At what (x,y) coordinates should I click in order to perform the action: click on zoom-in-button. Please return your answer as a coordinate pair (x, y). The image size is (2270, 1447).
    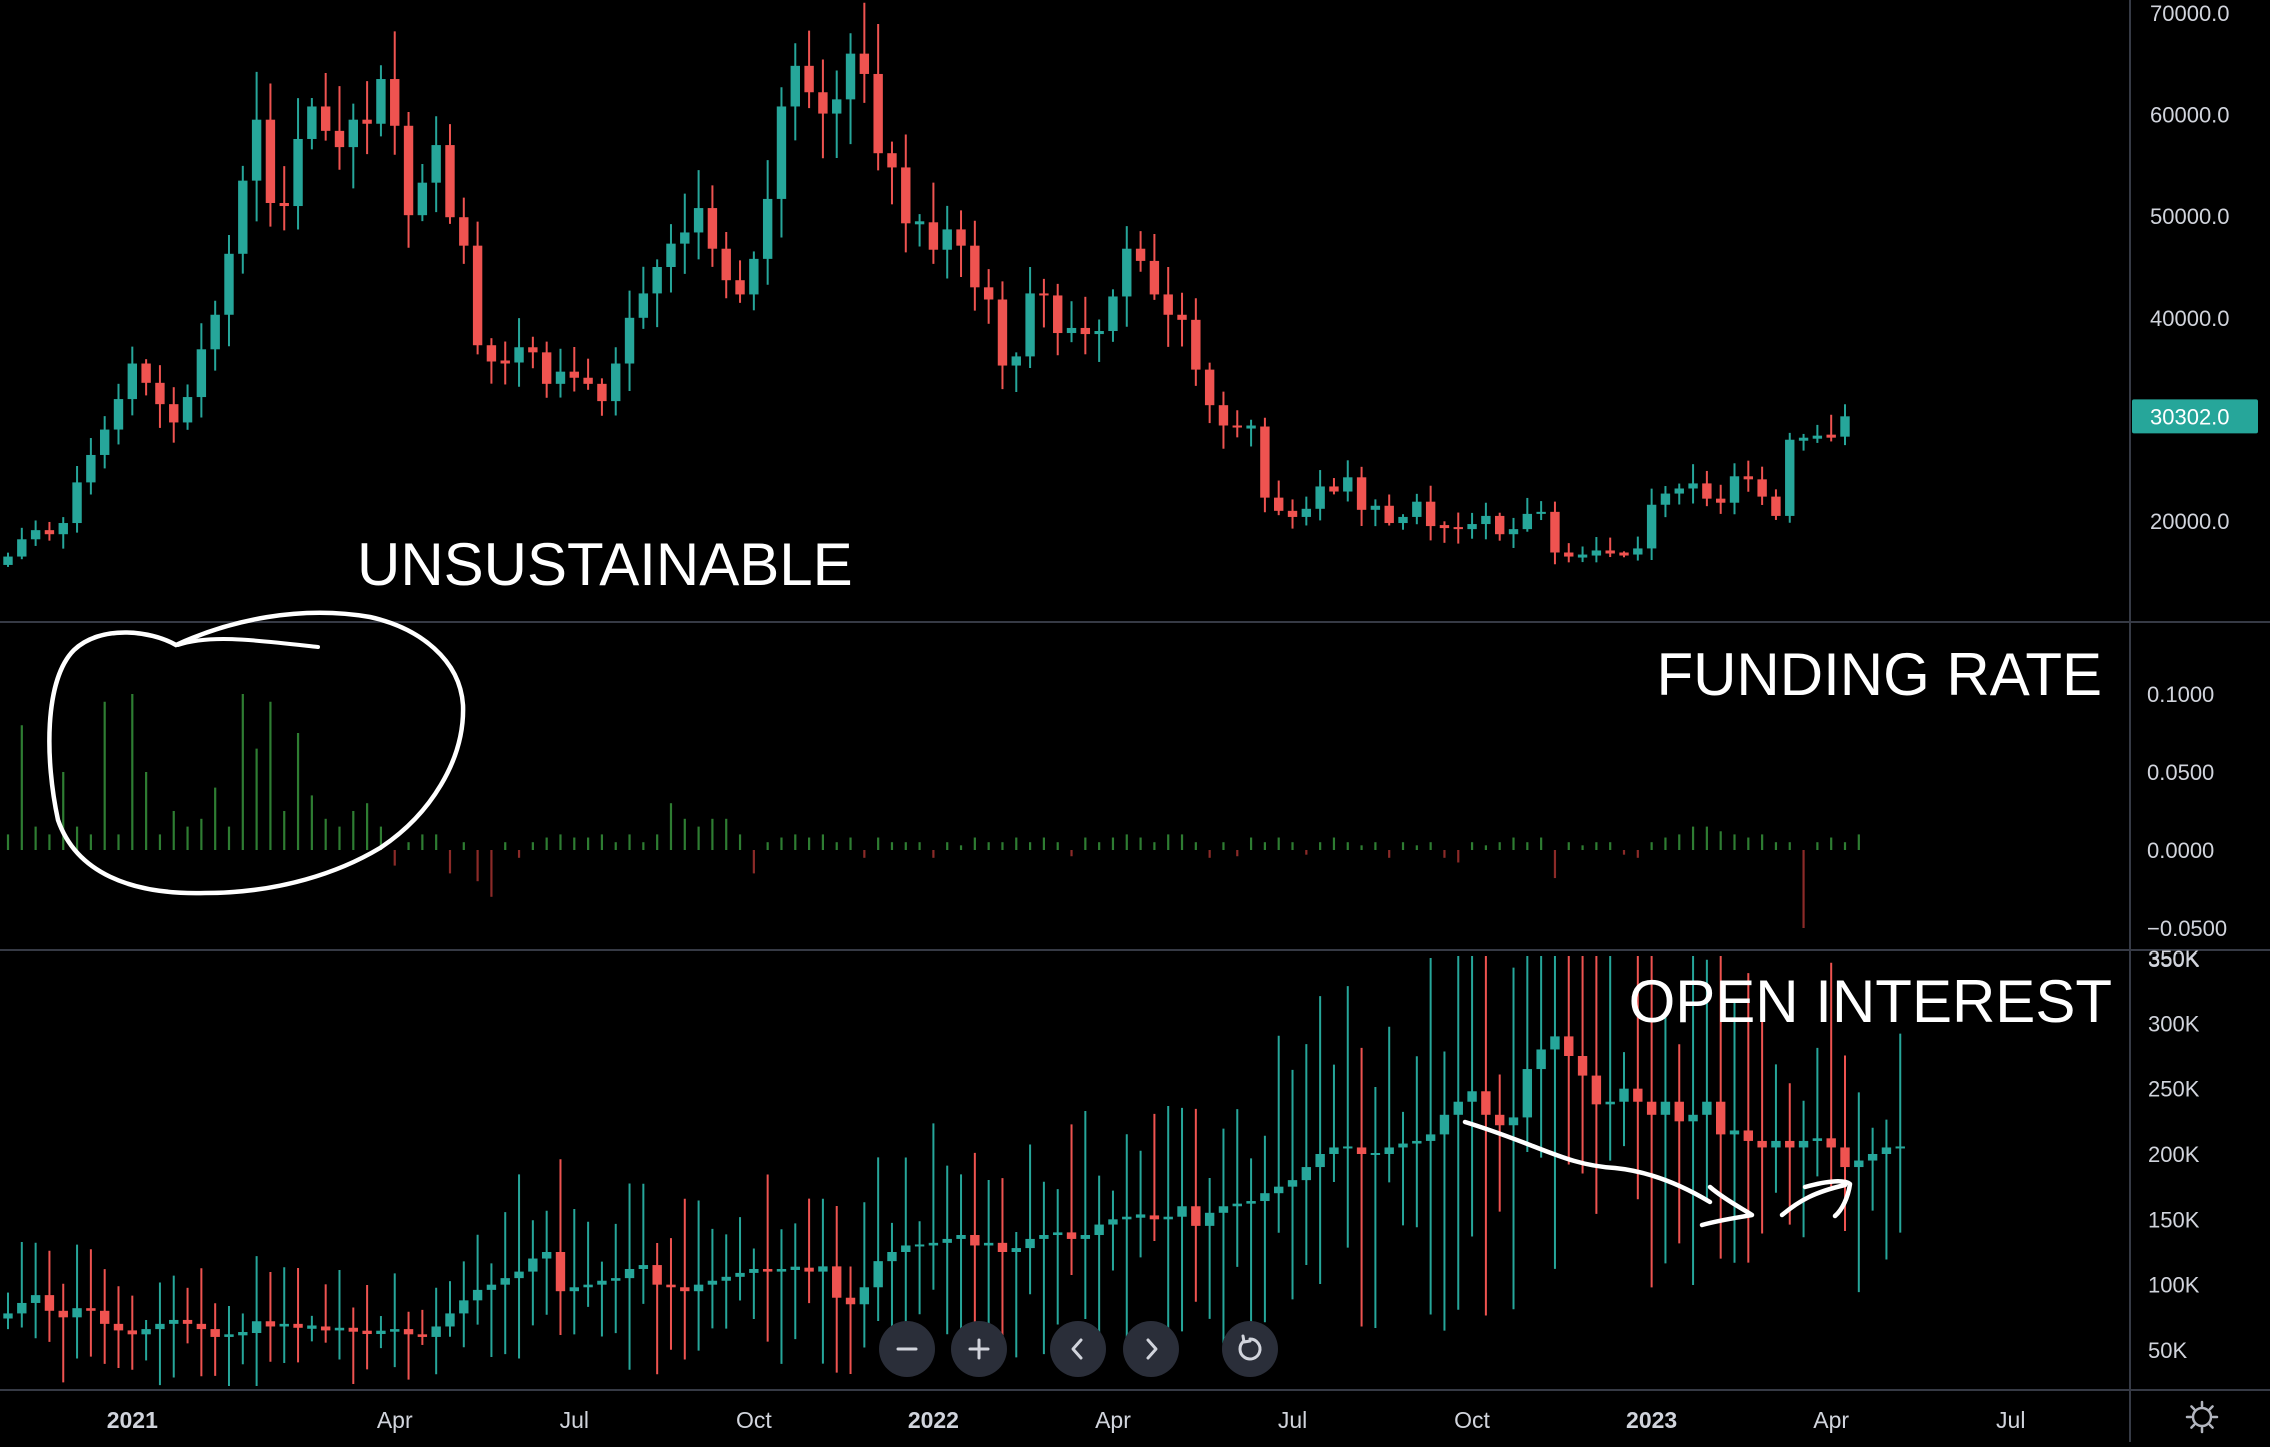
    Looking at the image, I should click on (979, 1349).